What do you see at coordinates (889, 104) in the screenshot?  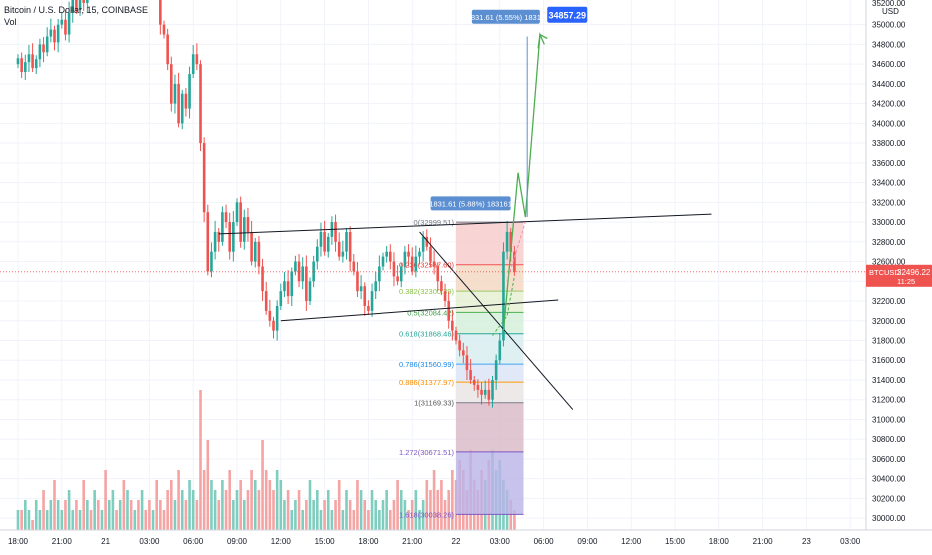 I see `y-tick-label: 34200.00` at bounding box center [889, 104].